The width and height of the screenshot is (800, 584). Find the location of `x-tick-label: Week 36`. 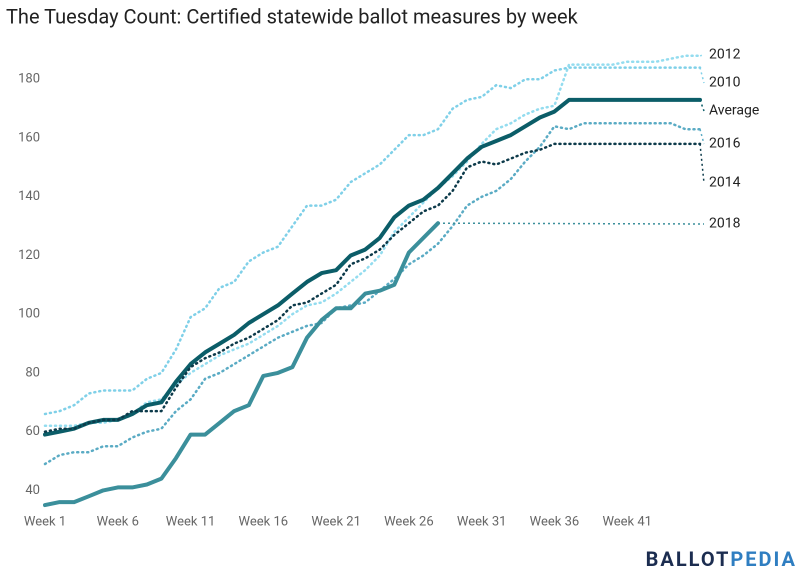

x-tick-label: Week 36 is located at coordinates (555, 521).